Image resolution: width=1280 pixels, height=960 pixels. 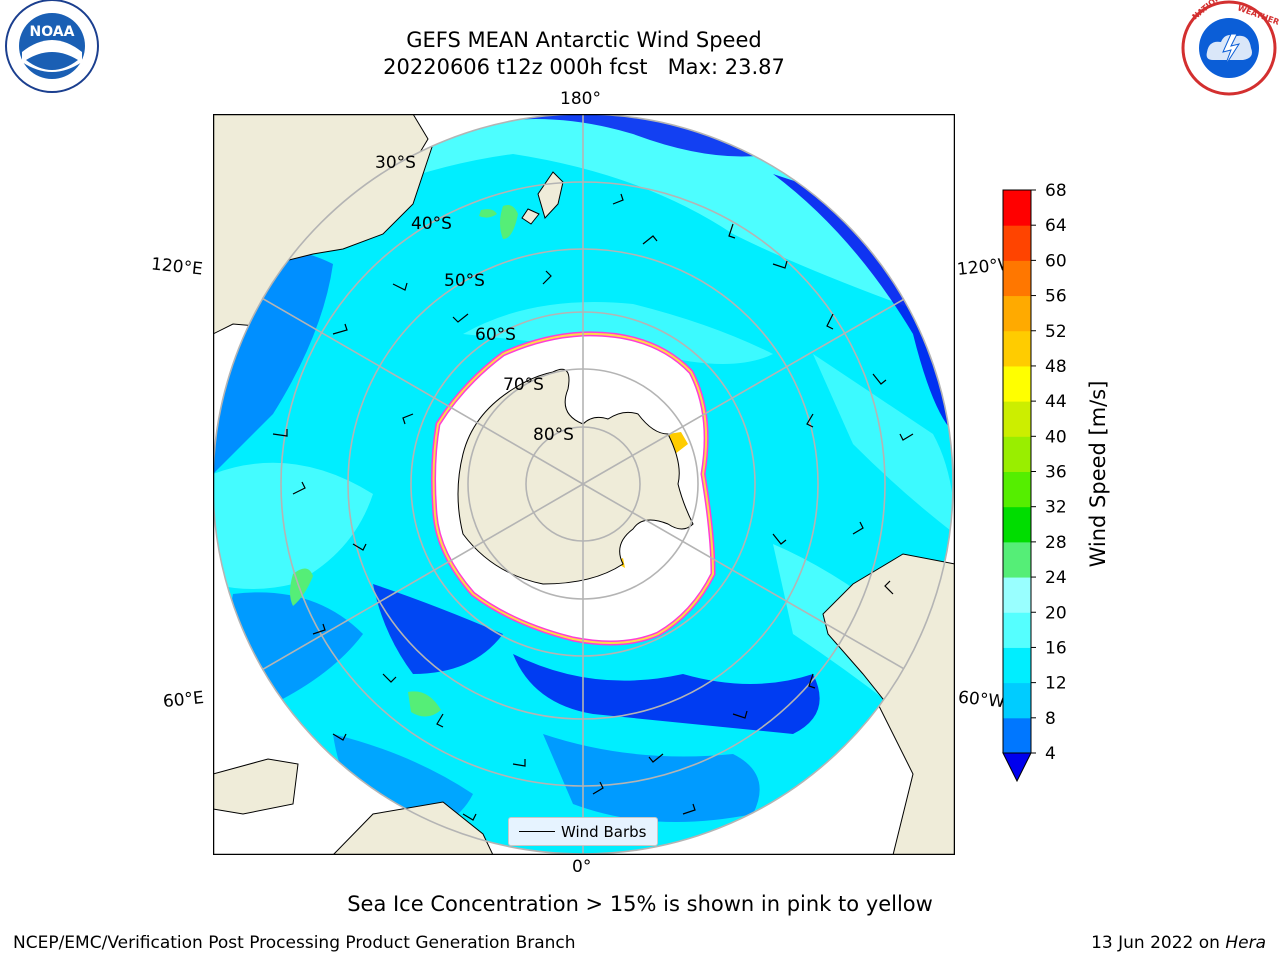 What do you see at coordinates (52, 46) in the screenshot?
I see `noaa-logo-icon: NOAA` at bounding box center [52, 46].